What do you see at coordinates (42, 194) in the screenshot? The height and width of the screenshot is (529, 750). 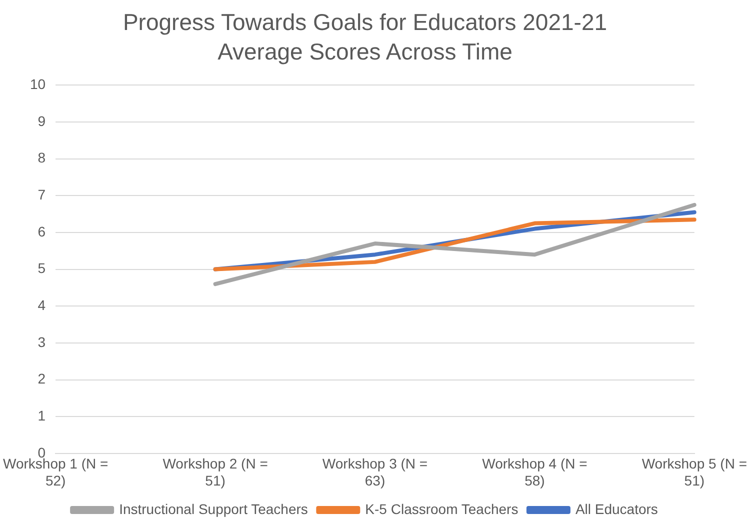 I see `y-tick-label: 7` at bounding box center [42, 194].